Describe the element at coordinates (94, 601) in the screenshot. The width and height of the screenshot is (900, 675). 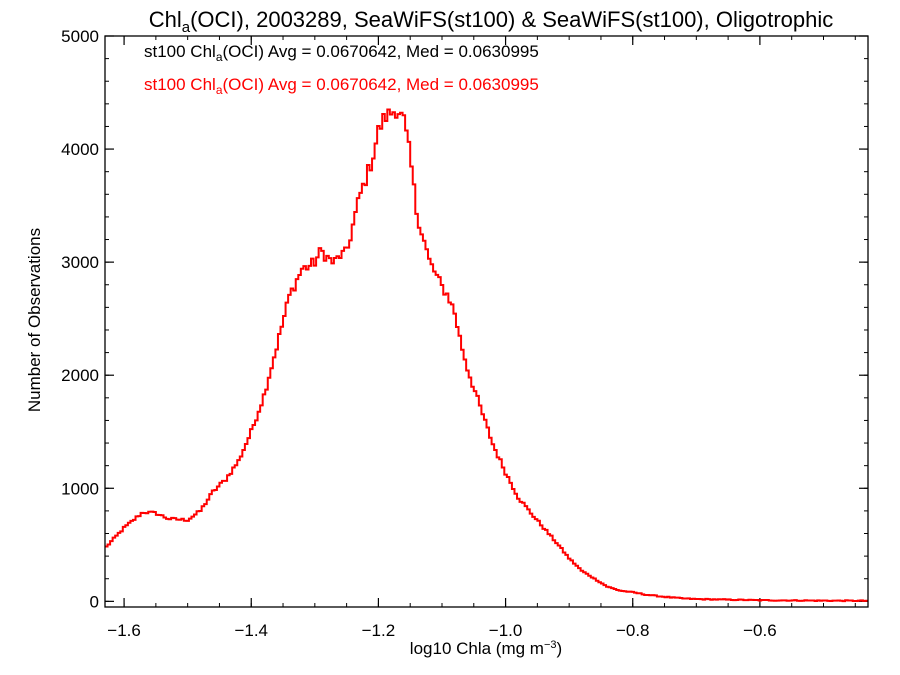
I see `y-tick-label: 0` at that location.